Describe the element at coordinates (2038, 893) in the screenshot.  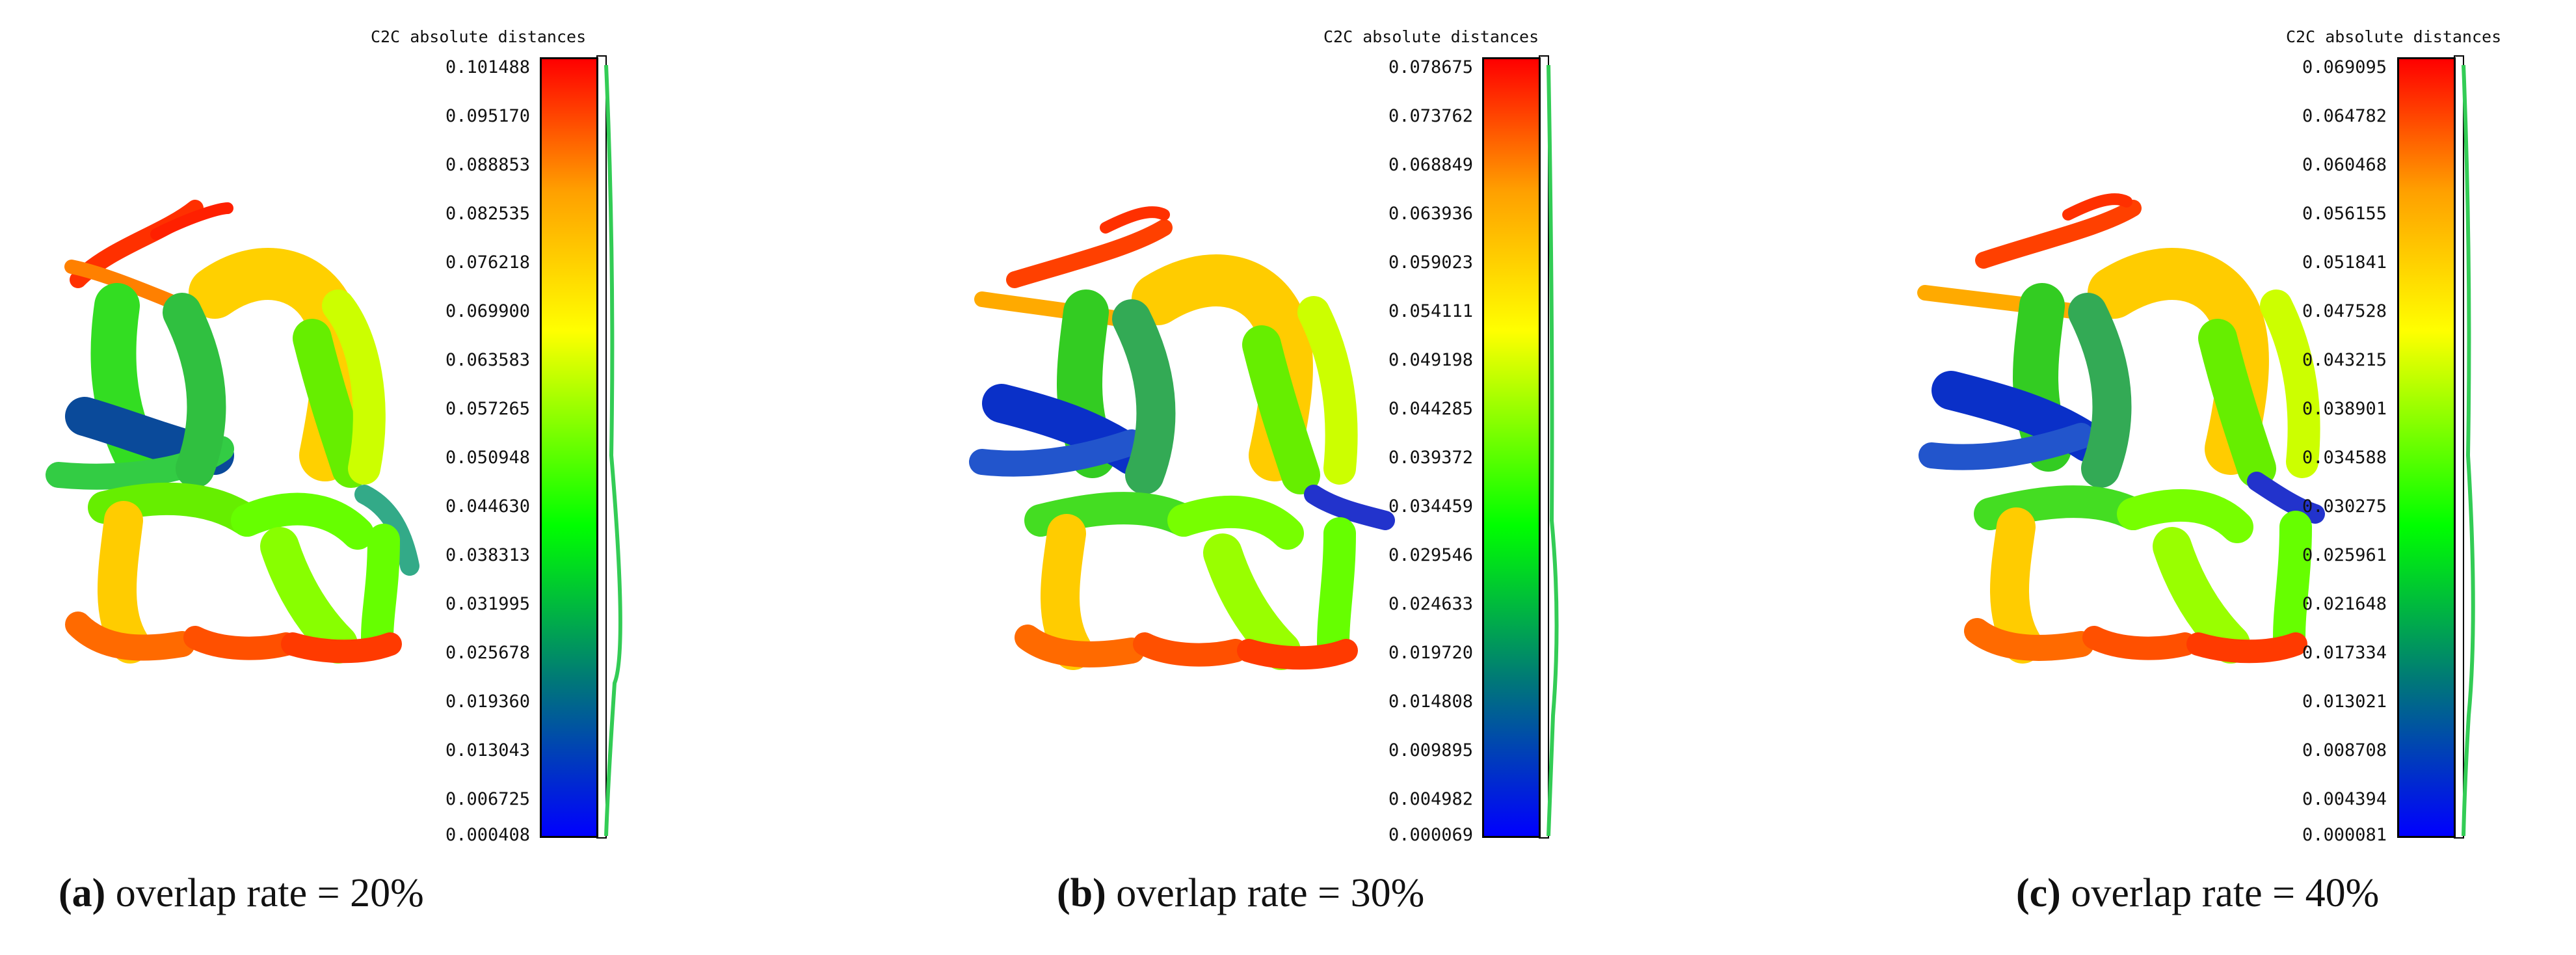
I see `caption-label: (c)` at that location.